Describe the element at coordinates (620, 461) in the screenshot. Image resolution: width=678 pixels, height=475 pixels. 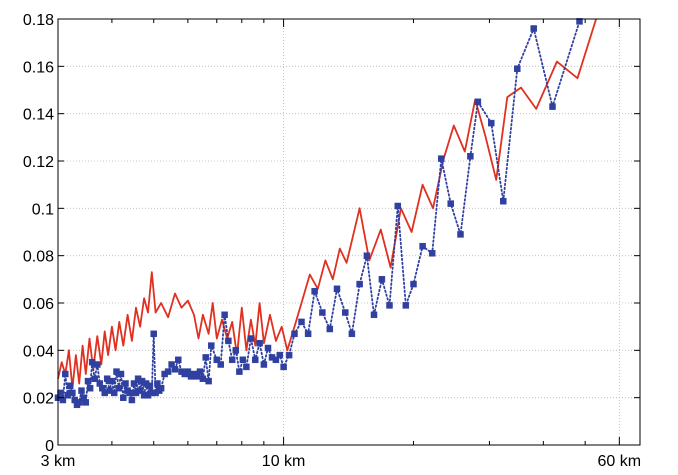
I see `x-tick-label: 60 km` at that location.